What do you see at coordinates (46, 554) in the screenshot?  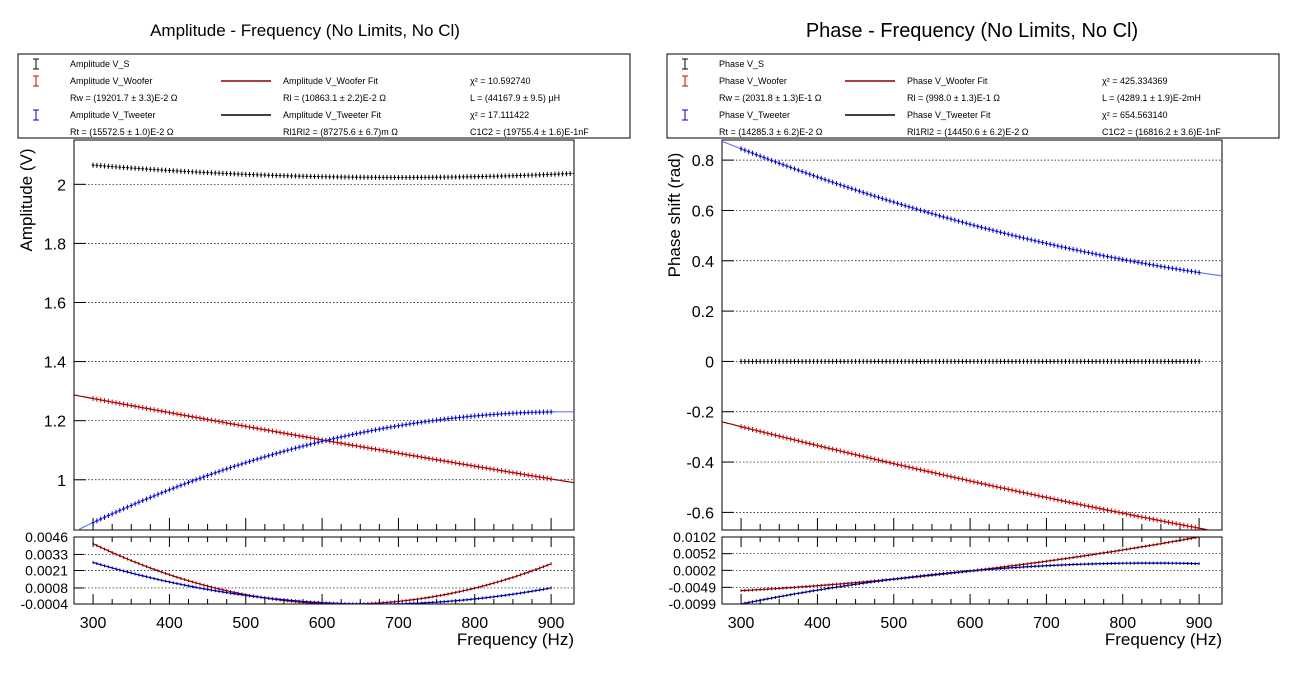 I see `residual-y-tick-label: 0.0033` at bounding box center [46, 554].